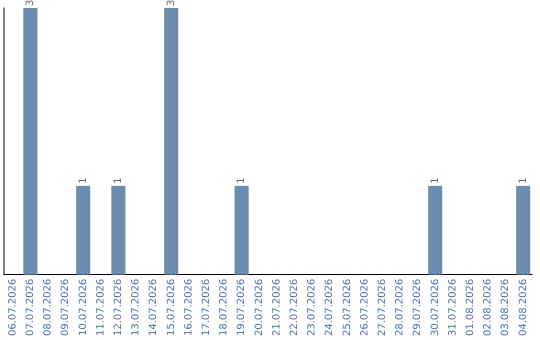 Image resolution: width=540 pixels, height=340 pixels. I want to click on x-tick-label: 14.07.2026, so click(154, 307).